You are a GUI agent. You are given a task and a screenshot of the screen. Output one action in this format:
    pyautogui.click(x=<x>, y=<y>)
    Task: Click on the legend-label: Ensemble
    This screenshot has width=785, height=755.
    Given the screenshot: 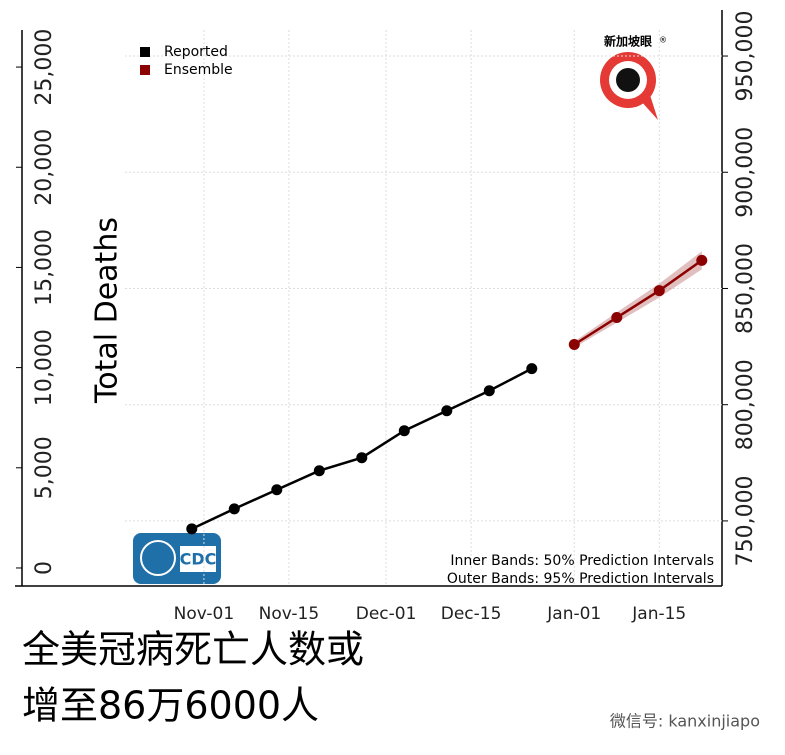 What is the action you would take?
    pyautogui.click(x=198, y=70)
    